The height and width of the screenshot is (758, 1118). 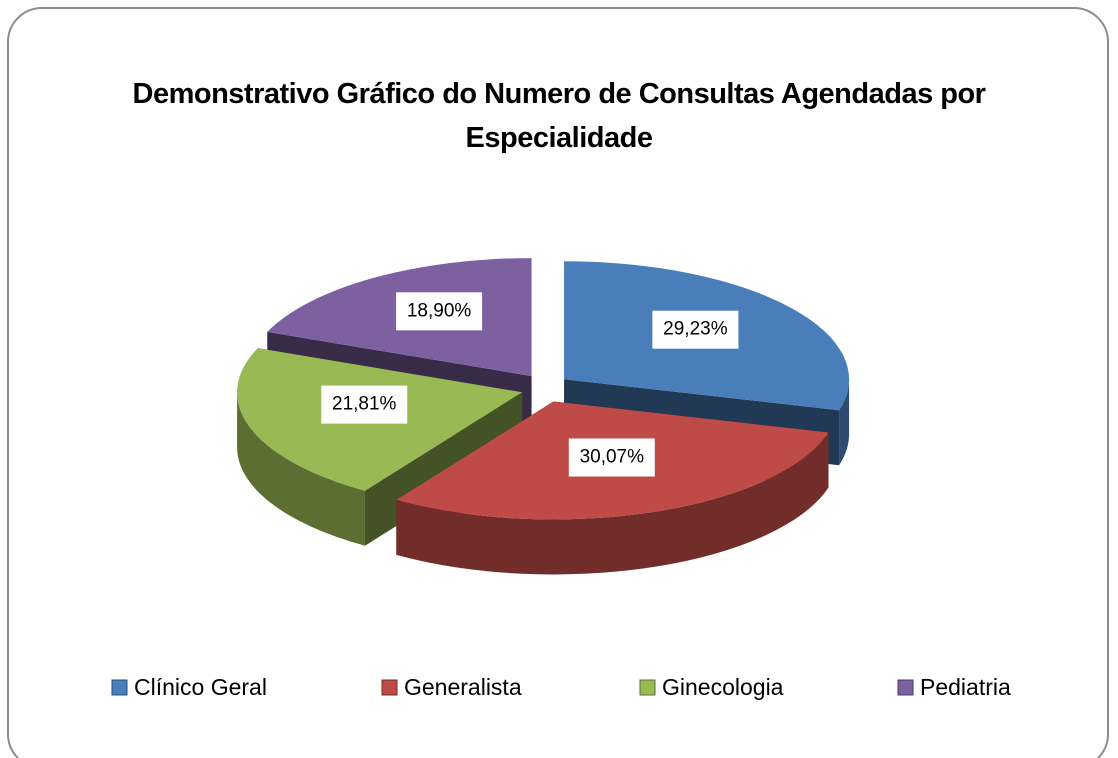 I want to click on data-label: 30,07%, so click(x=612, y=457).